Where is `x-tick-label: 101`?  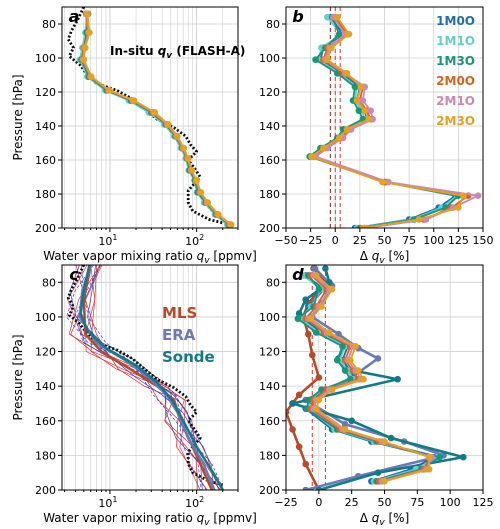 x-tick-label: 101 is located at coordinates (107, 502).